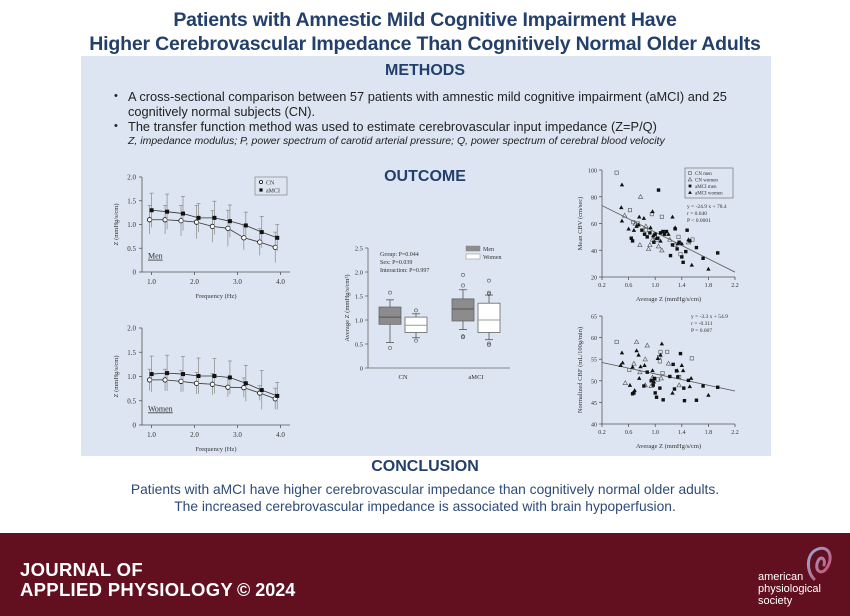  What do you see at coordinates (359, 249) in the screenshot?
I see `y-tick-label: 2.5` at bounding box center [359, 249].